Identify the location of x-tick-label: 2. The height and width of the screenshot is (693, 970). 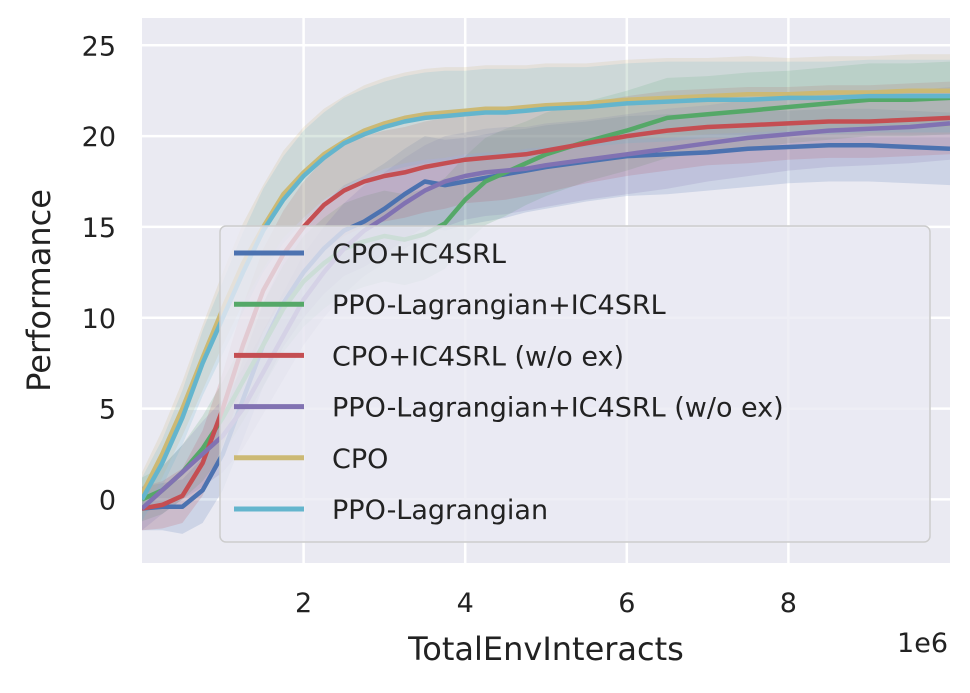
(303, 603).